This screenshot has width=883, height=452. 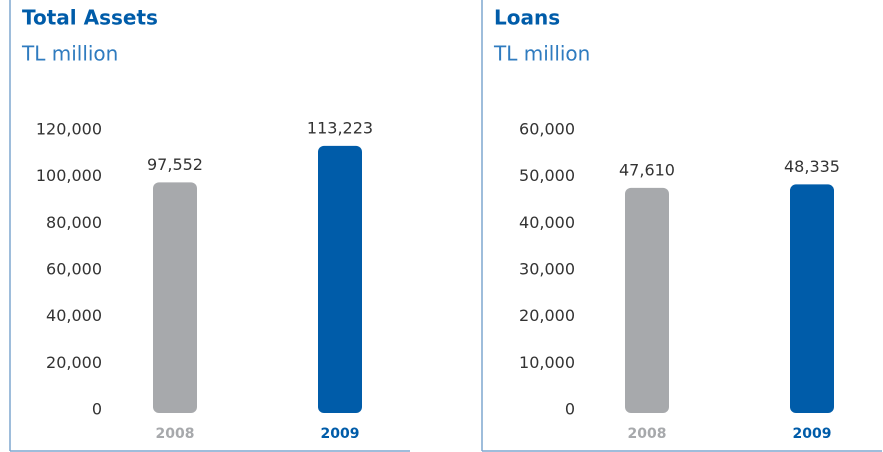 What do you see at coordinates (547, 175) in the screenshot?
I see `y-tick-label: 50,000` at bounding box center [547, 175].